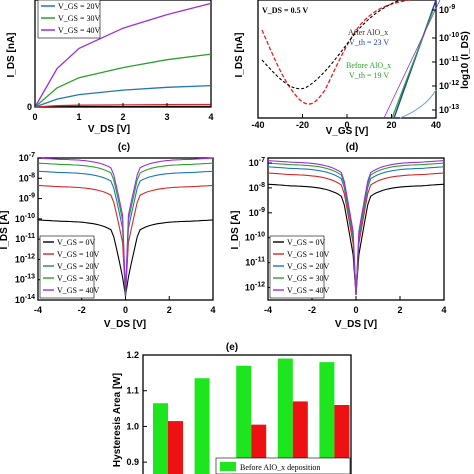  Describe the element at coordinates (29, 107) in the screenshot. I see `y-tick-label: 0` at that location.